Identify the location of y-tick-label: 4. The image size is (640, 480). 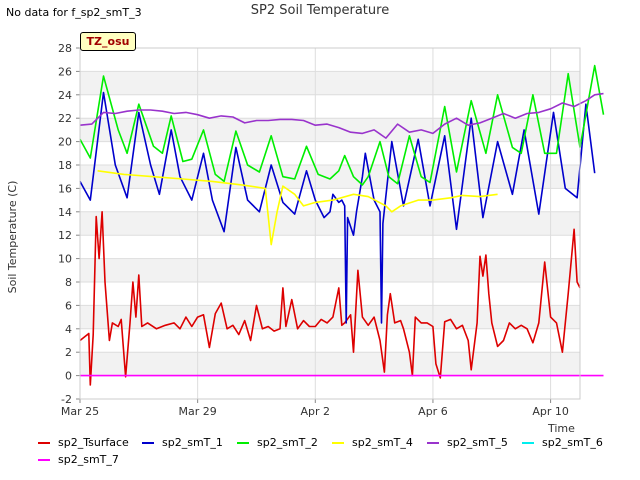
(68, 329).